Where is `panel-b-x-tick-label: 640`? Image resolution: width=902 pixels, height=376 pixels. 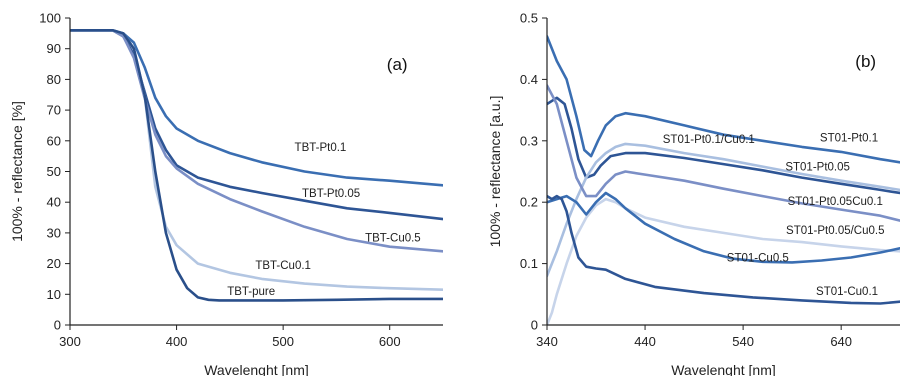
panel-b-x-tick-label: 640 is located at coordinates (841, 341).